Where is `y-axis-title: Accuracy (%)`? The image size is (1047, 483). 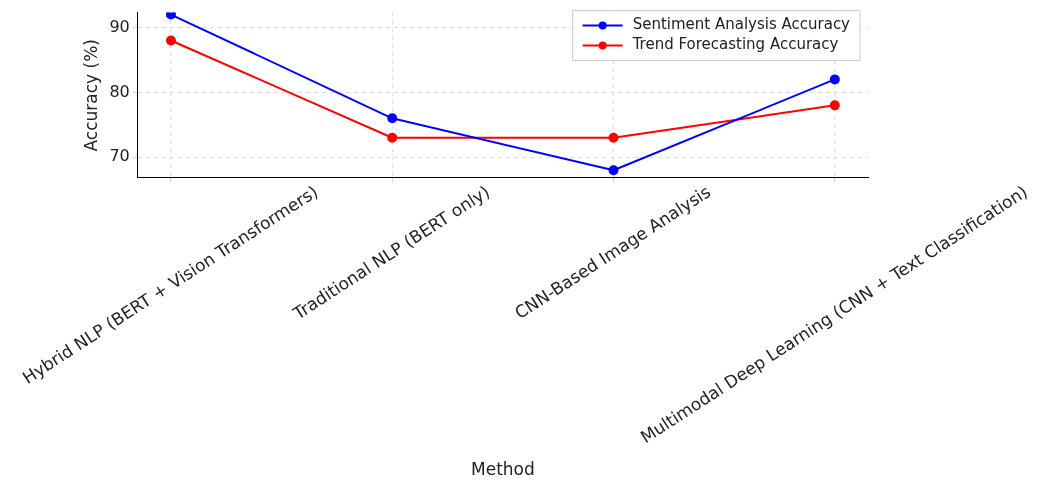
y-axis-title: Accuracy (%) is located at coordinates (90, 95).